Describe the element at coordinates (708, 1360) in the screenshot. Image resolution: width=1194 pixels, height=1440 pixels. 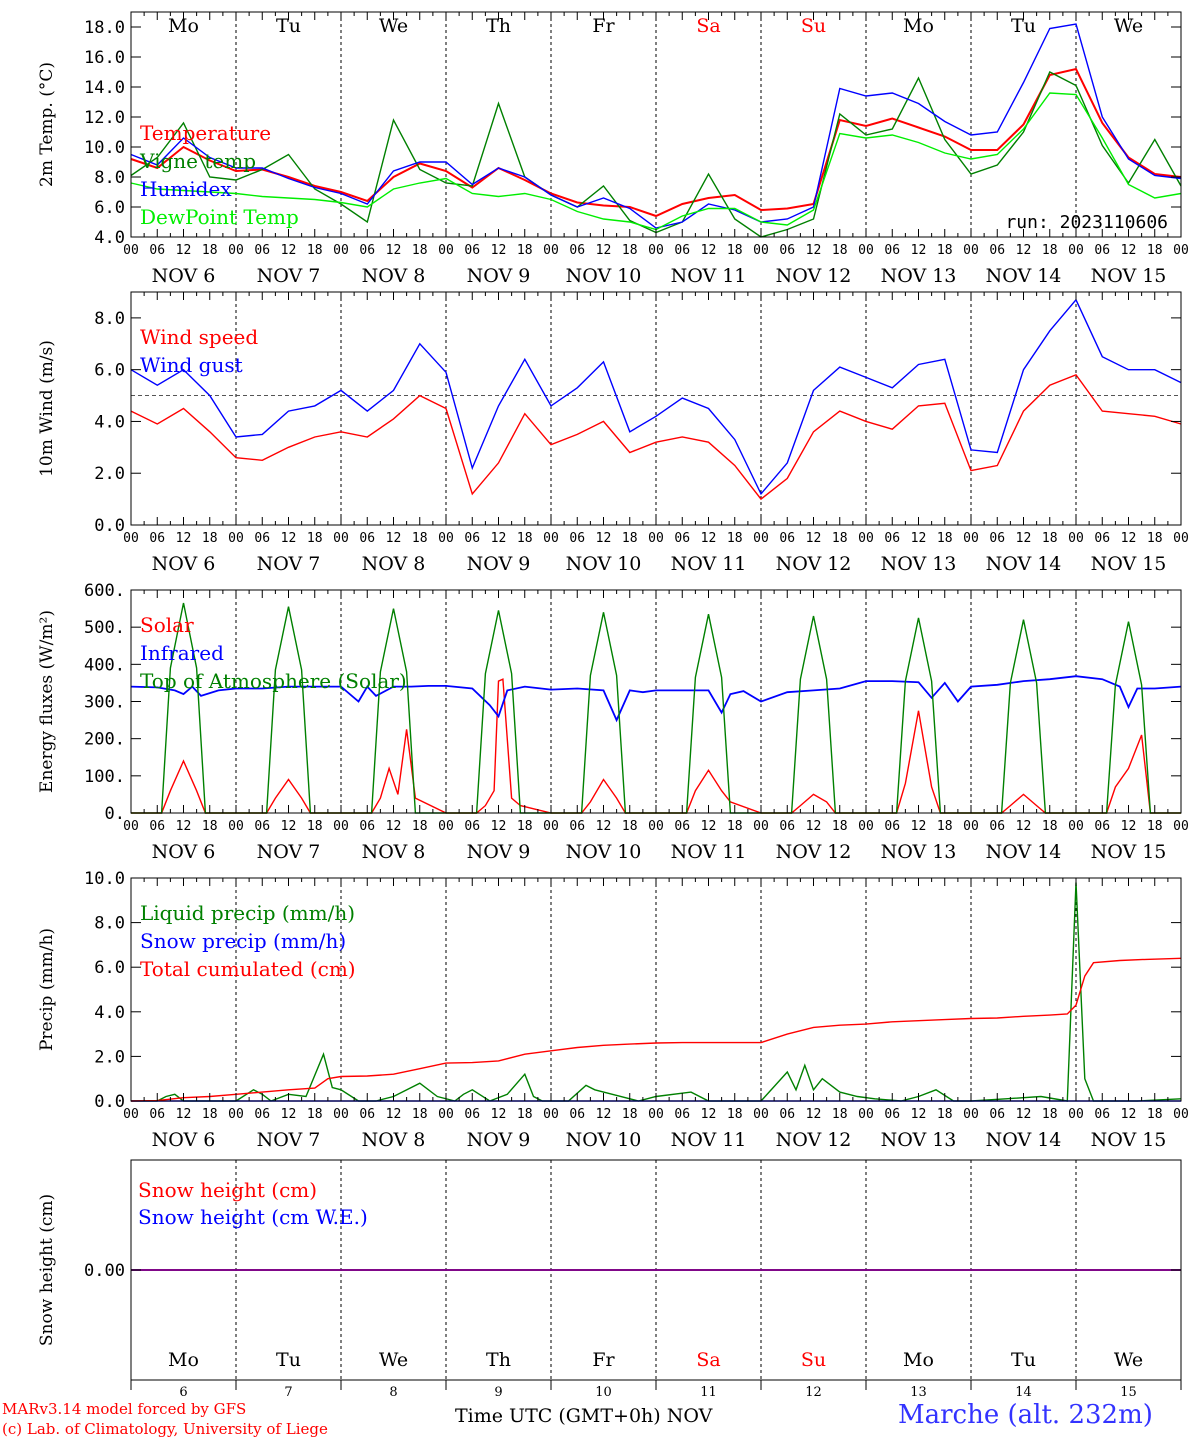
I see `weekday-label: Sa` at that location.